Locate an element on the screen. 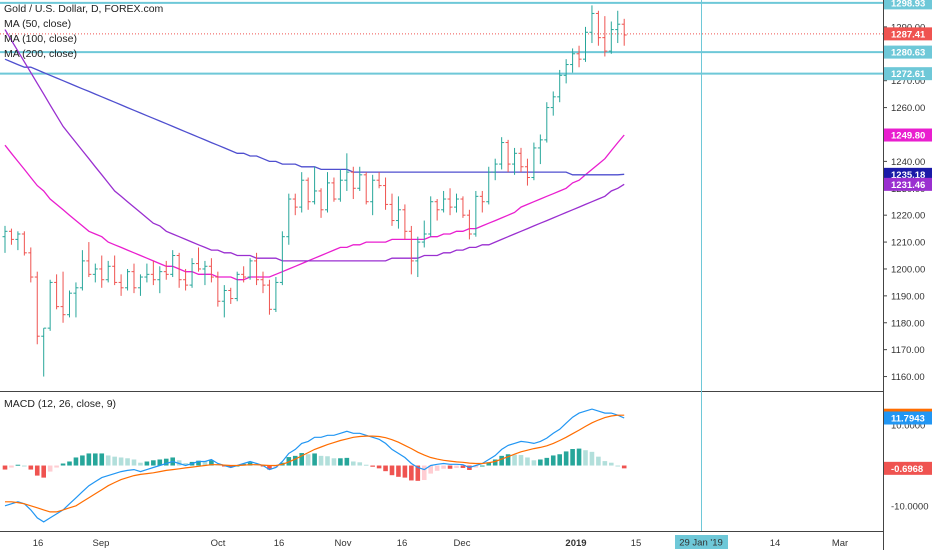 The height and width of the screenshot is (550, 932). price-tag-label: 1298.93 is located at coordinates (908, 4).